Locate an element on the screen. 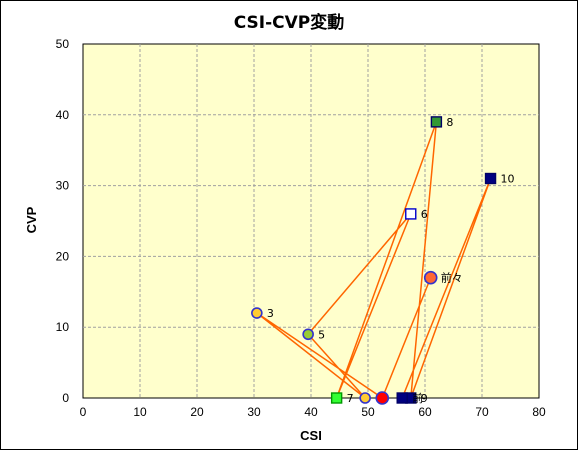 The image size is (578, 450). x-tick-label: 0 is located at coordinates (83, 412).